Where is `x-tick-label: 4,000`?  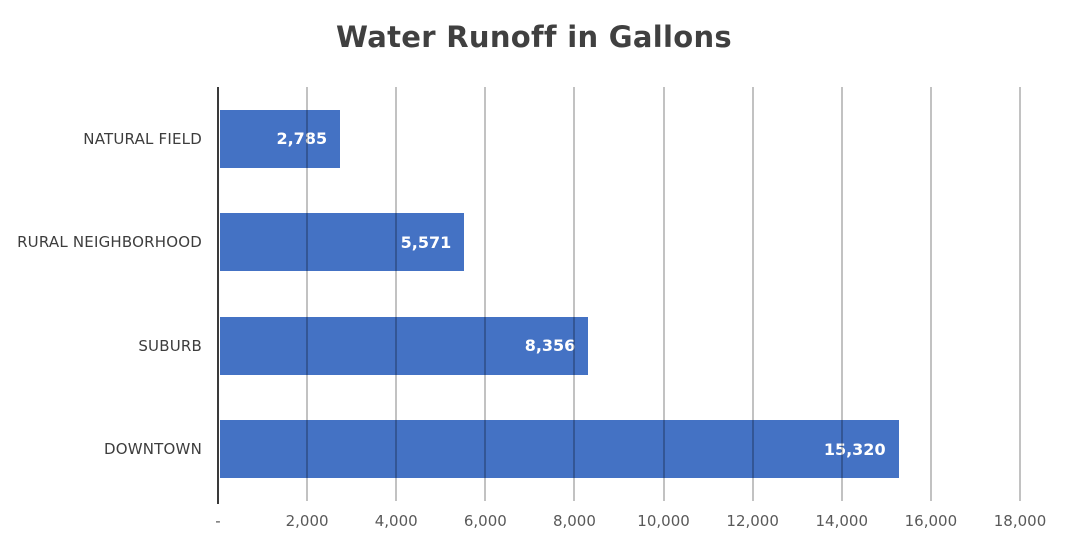
x-tick-label: 4,000 is located at coordinates (396, 521).